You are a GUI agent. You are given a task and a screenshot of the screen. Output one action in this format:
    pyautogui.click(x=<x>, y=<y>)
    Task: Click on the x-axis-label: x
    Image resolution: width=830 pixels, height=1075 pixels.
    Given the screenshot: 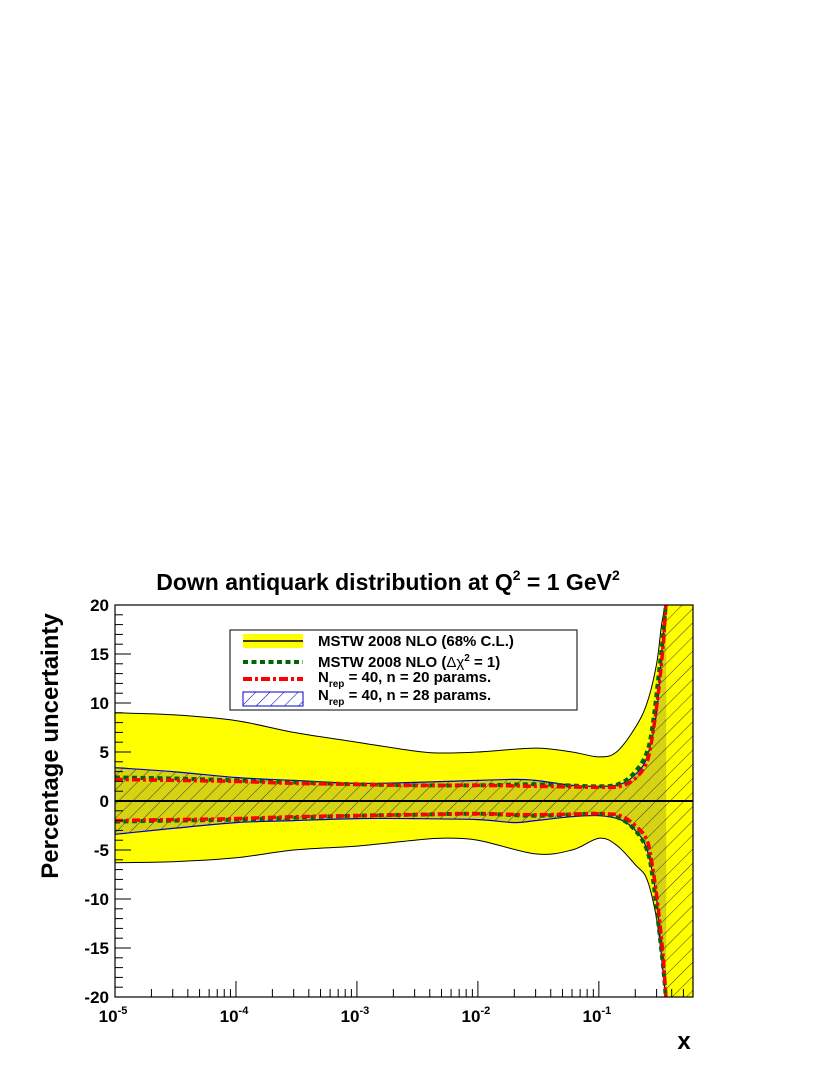 What is the action you would take?
    pyautogui.click(x=684, y=1041)
    